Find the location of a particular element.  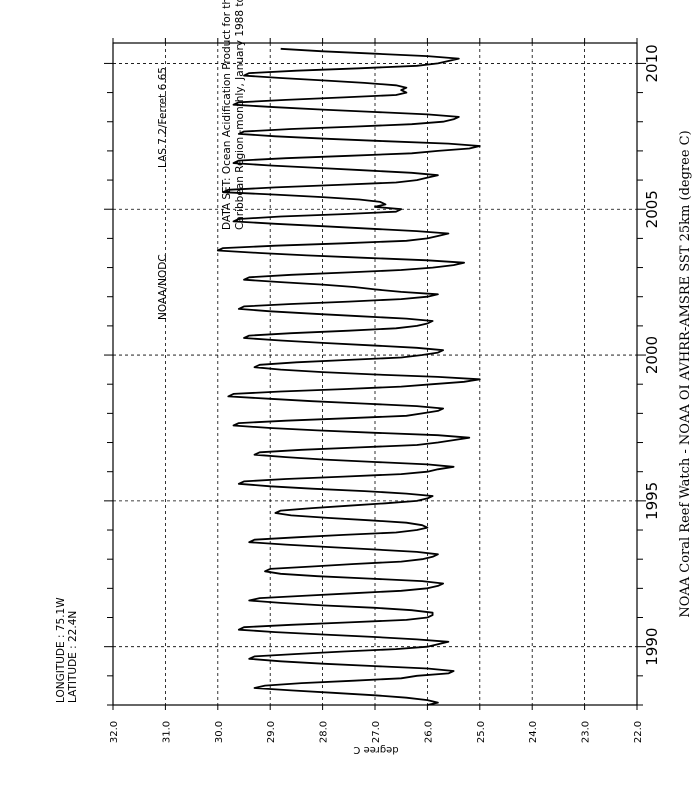

y-tick-label: 27.0 is located at coordinates (376, 732).